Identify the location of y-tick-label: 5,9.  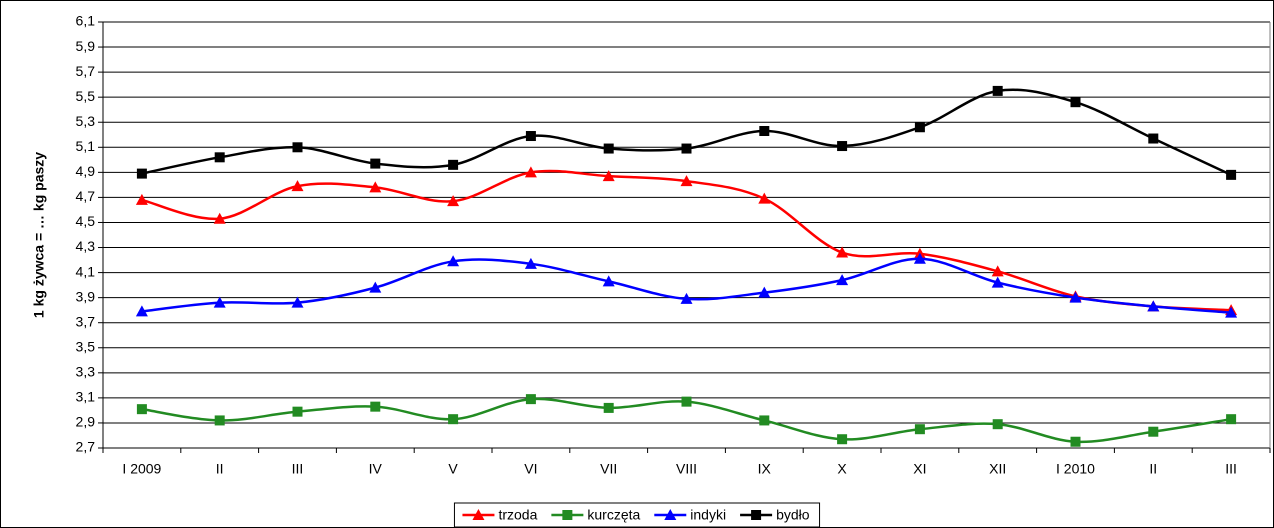
(86, 46).